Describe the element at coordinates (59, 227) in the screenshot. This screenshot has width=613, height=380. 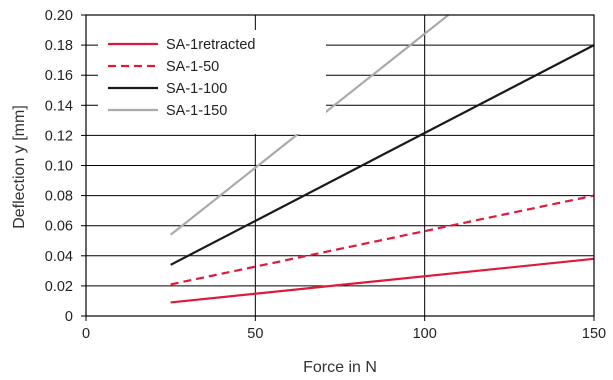
I see `y-tick-label: 0.06` at that location.